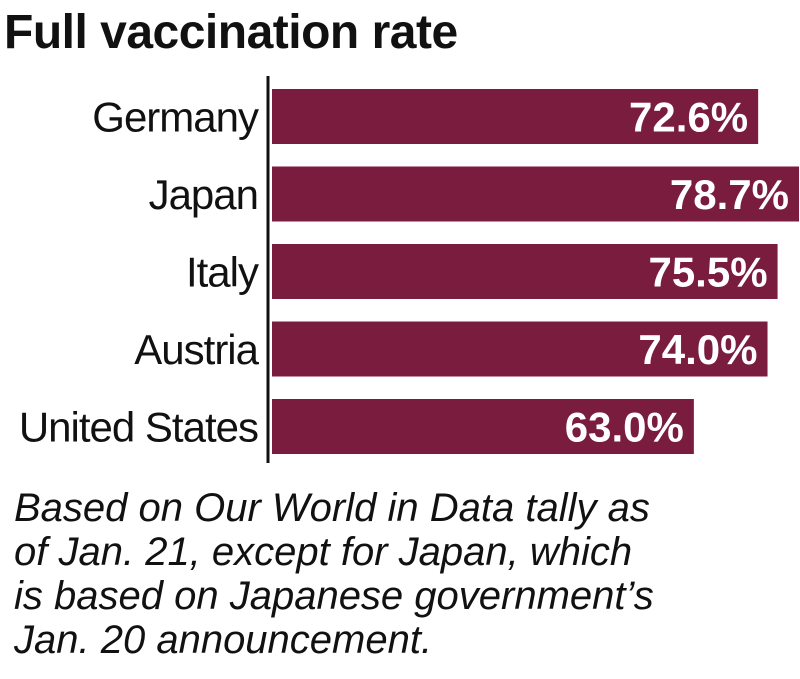 The height and width of the screenshot is (679, 800). I want to click on value-label-germany: 72.6%, so click(688, 117).